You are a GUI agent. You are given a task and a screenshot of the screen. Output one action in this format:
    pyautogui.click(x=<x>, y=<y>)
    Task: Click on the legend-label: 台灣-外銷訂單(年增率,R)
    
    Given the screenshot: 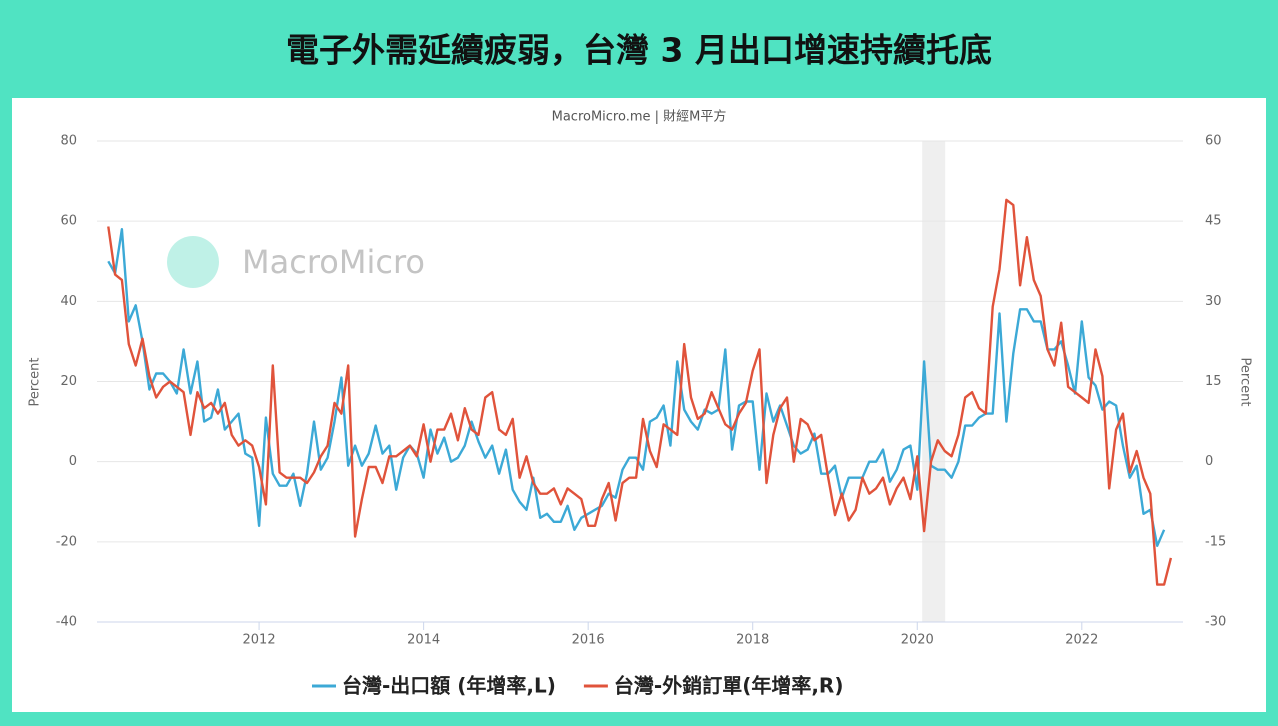 What is the action you would take?
    pyautogui.click(x=729, y=686)
    